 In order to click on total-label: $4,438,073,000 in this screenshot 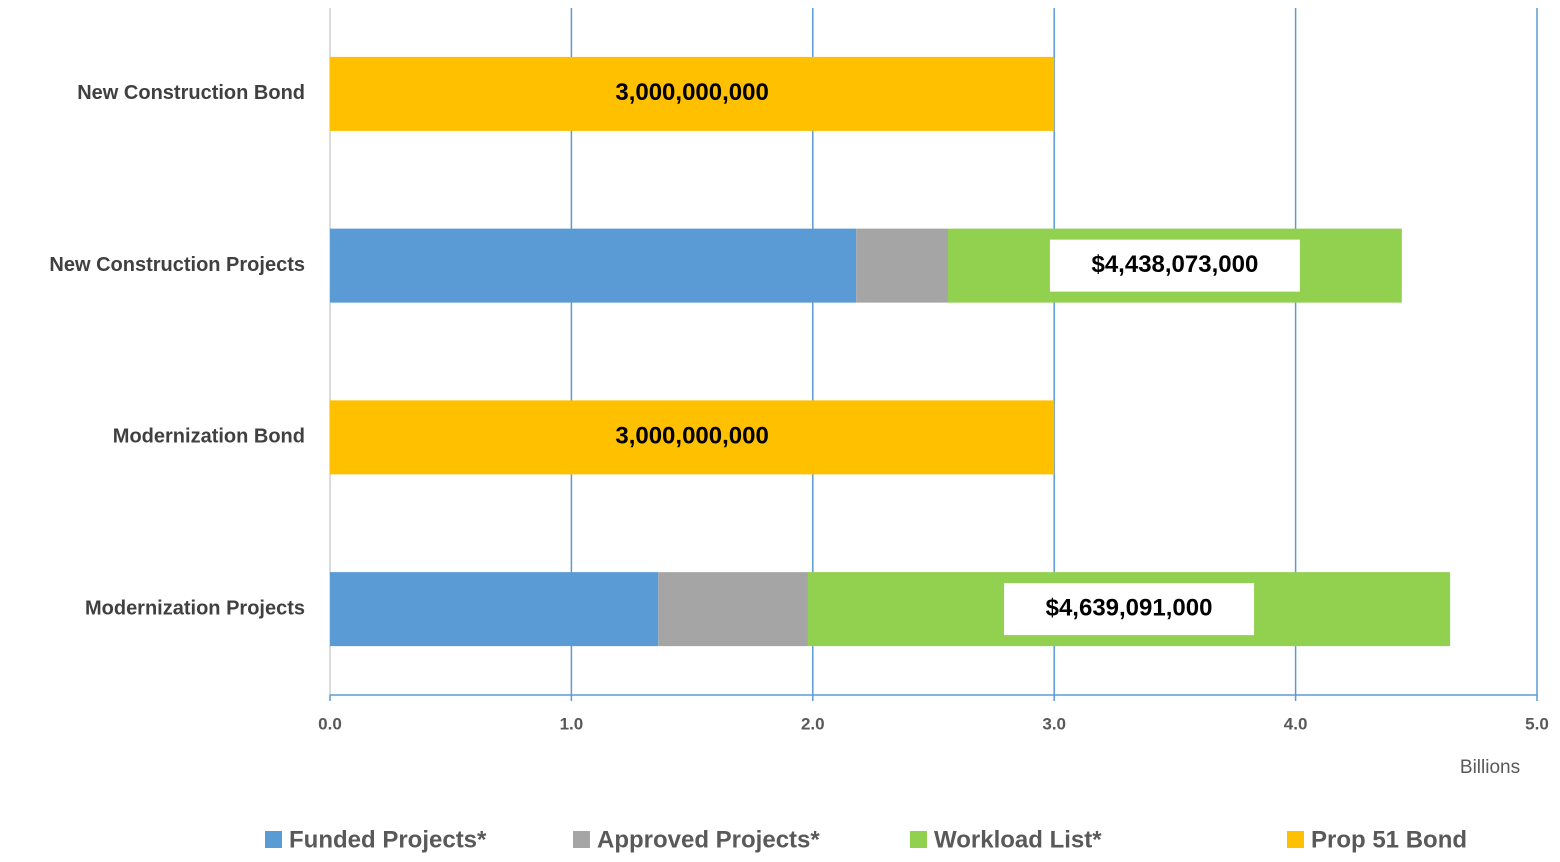, I will do `click(1174, 264)`.